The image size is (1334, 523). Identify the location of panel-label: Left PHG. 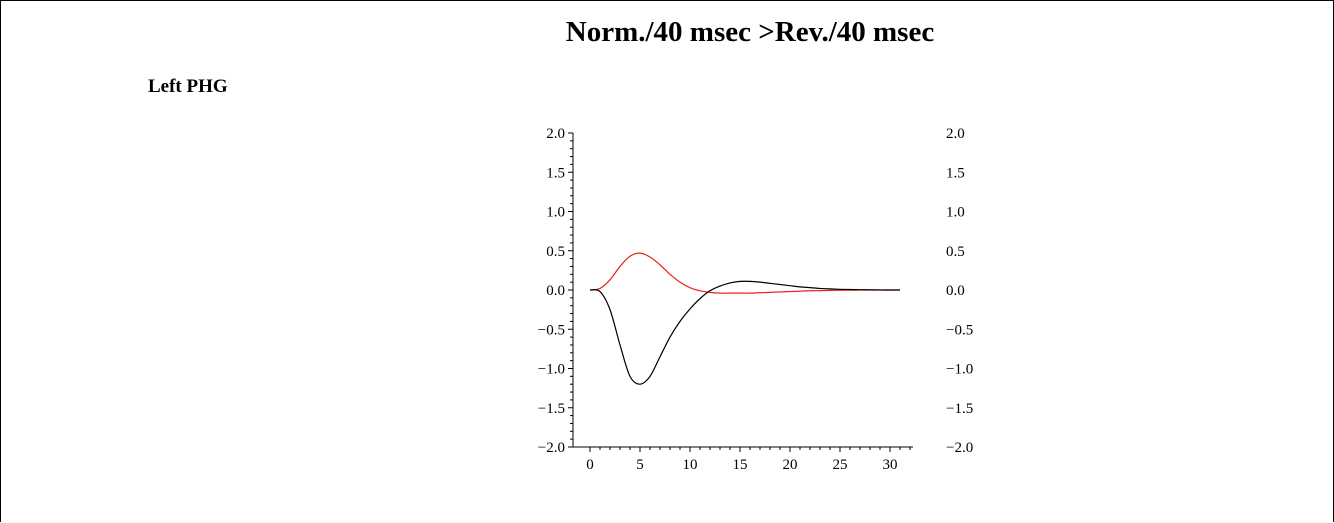
(188, 86).